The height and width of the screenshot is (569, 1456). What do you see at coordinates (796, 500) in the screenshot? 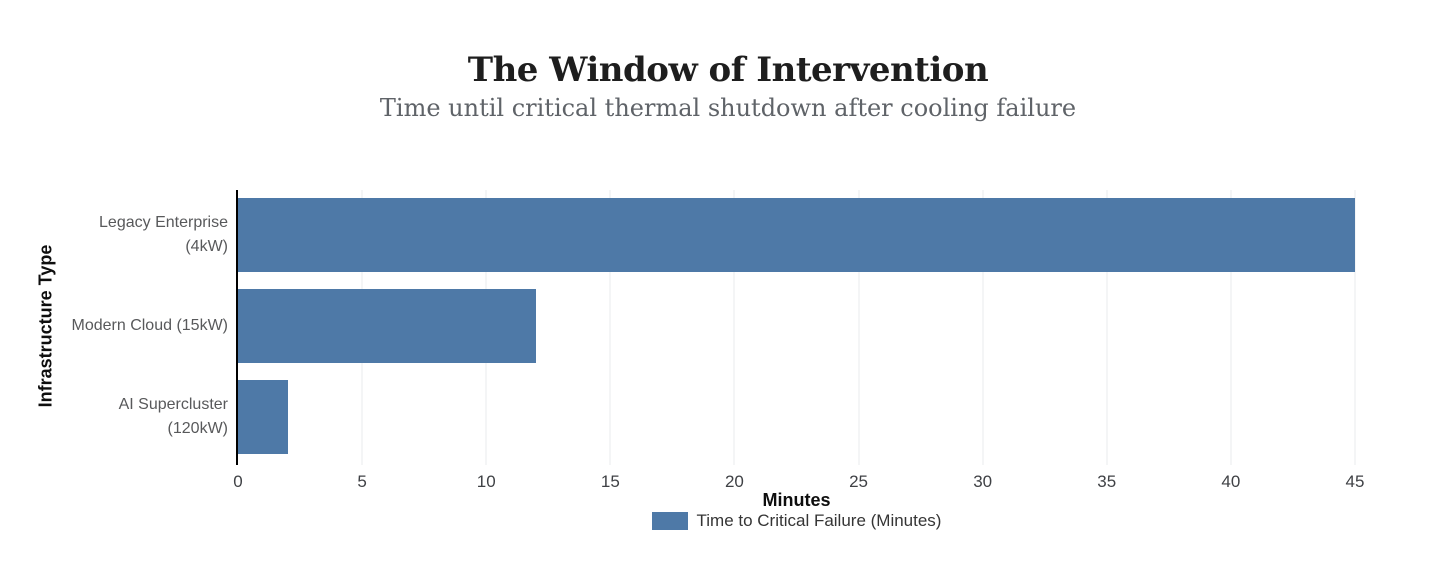
I see `x-axis-title: Minutes` at bounding box center [796, 500].